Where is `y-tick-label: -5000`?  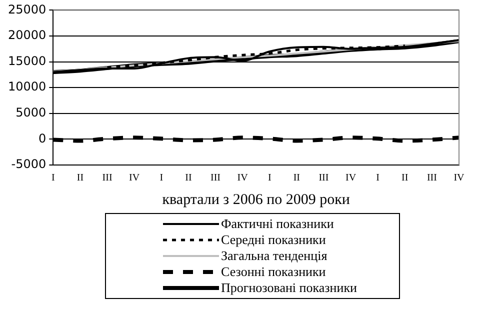 y-tick-label: -5000 is located at coordinates (28, 164).